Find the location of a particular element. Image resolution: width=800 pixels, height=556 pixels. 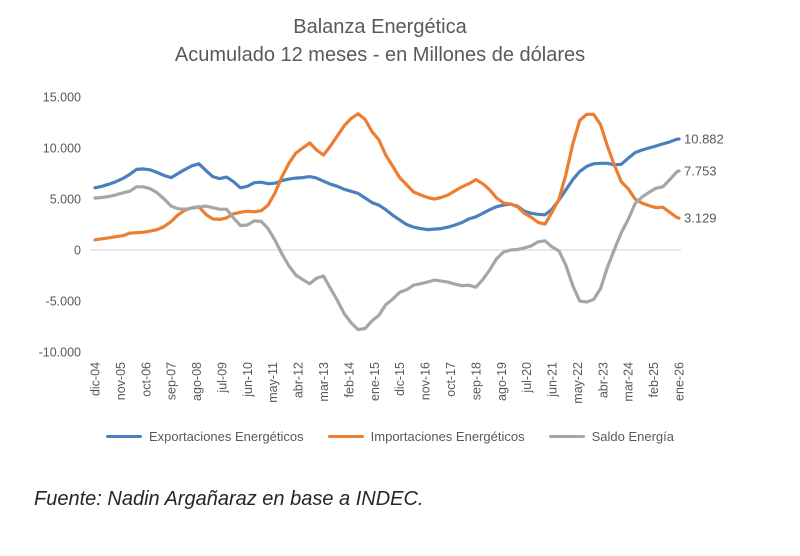

series-end-label-1: 3.129 is located at coordinates (700, 218).